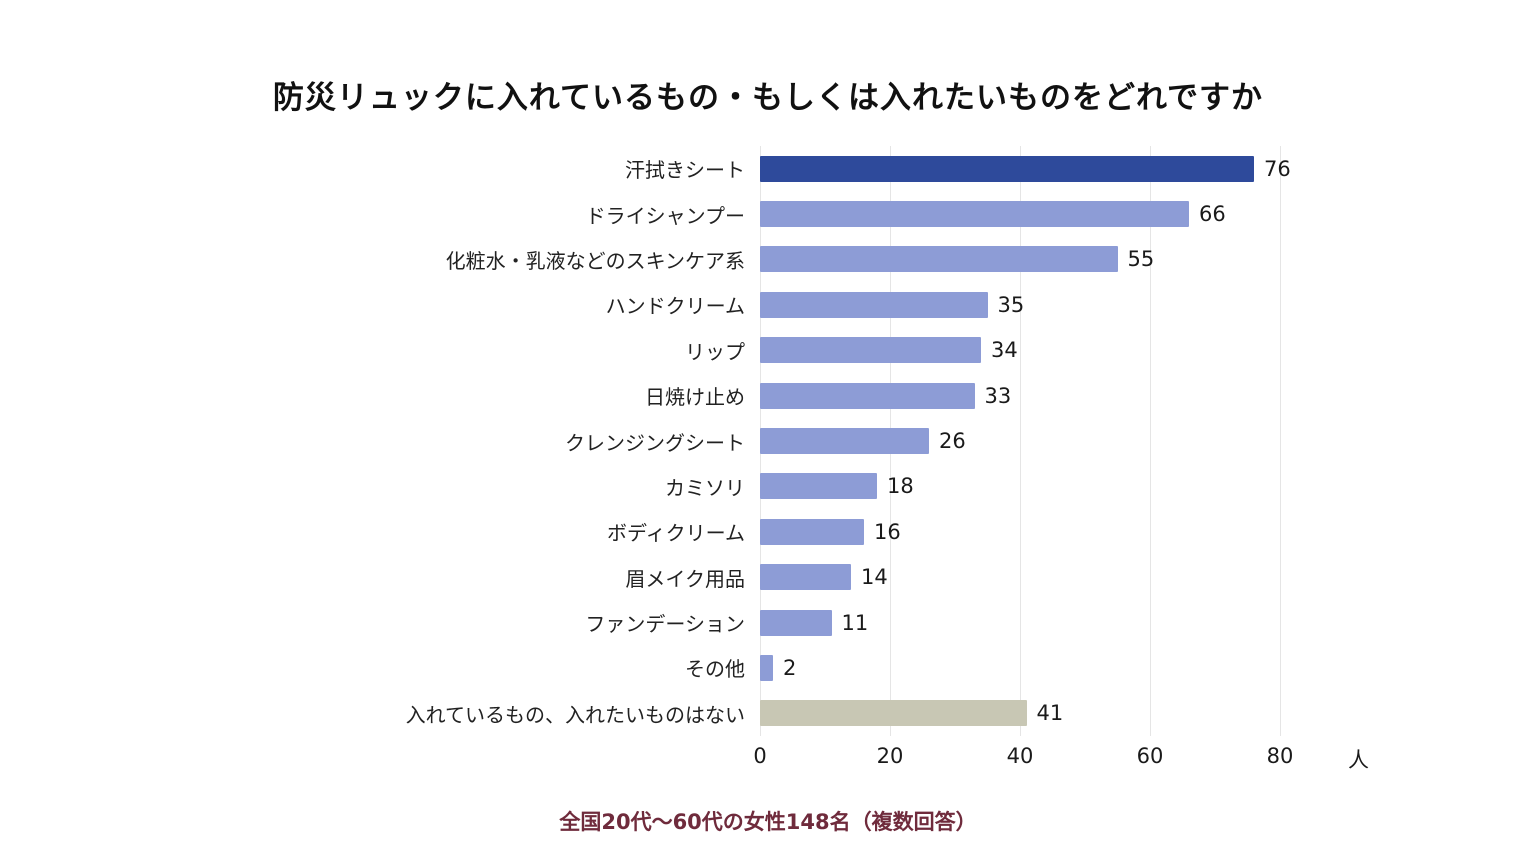 This screenshot has height=864, width=1536. I want to click on bar-area: 41, so click(1148, 713).